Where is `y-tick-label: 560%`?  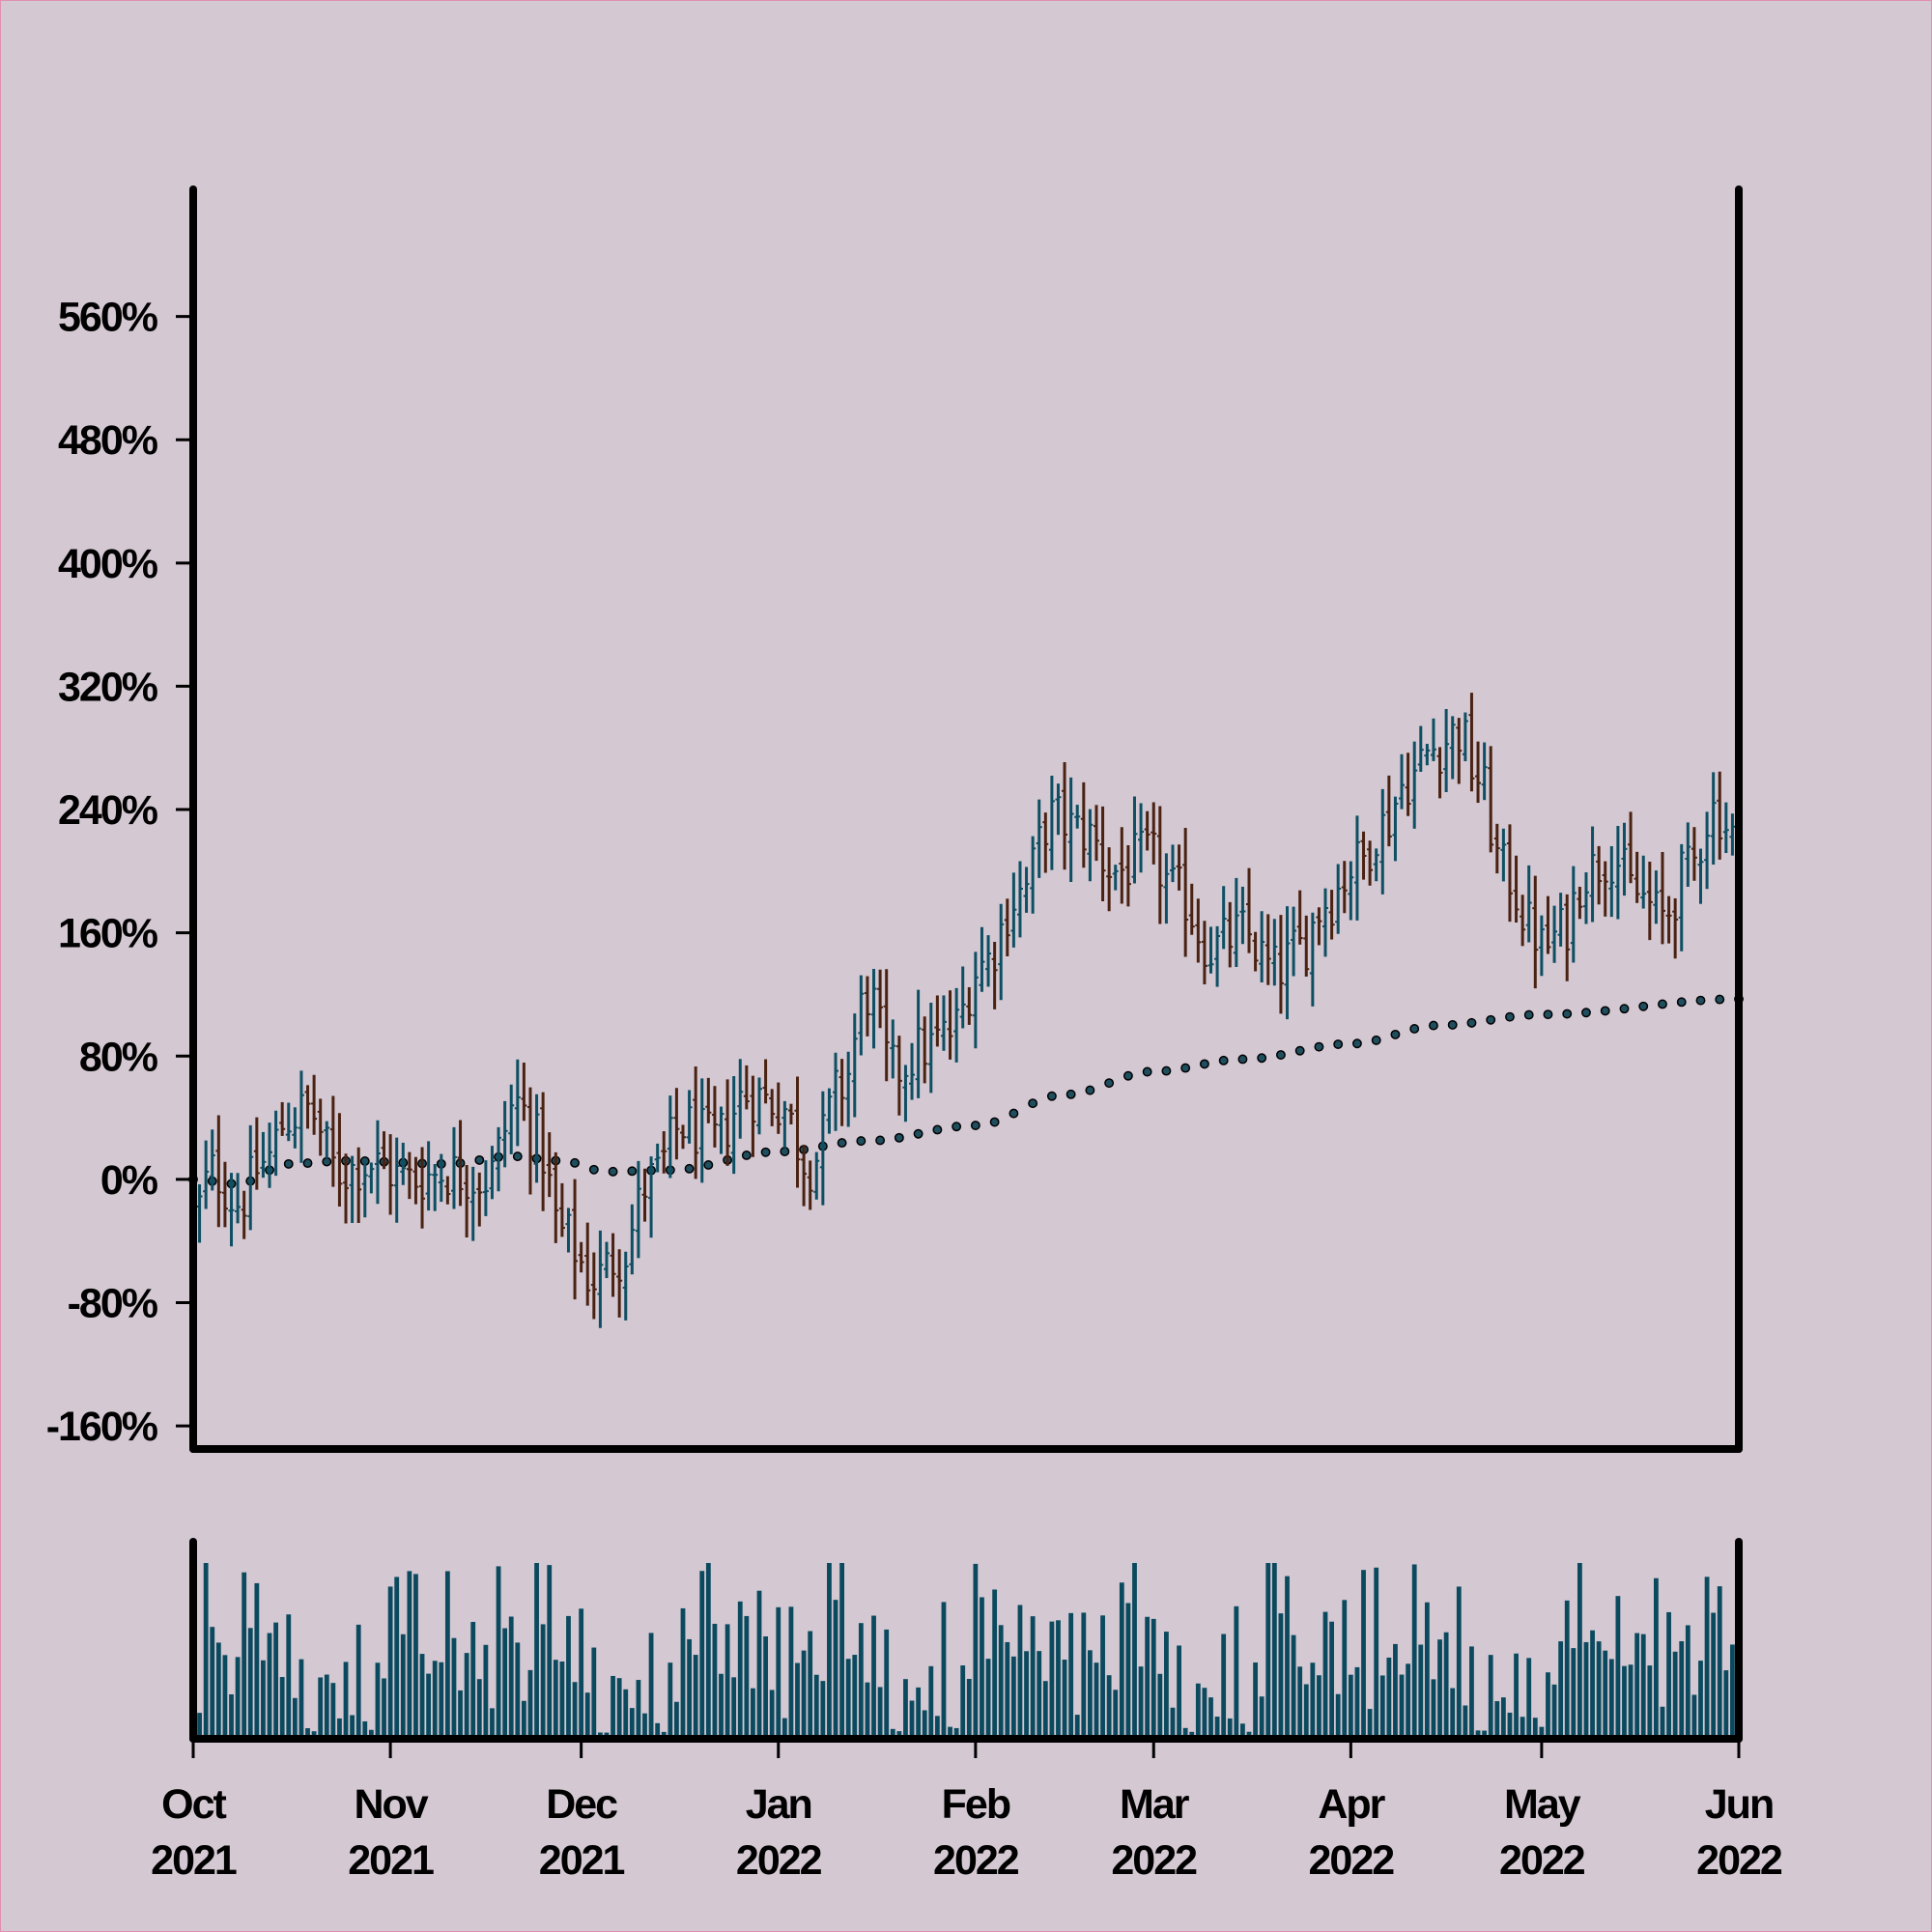 y-tick-label: 560% is located at coordinates (108, 318).